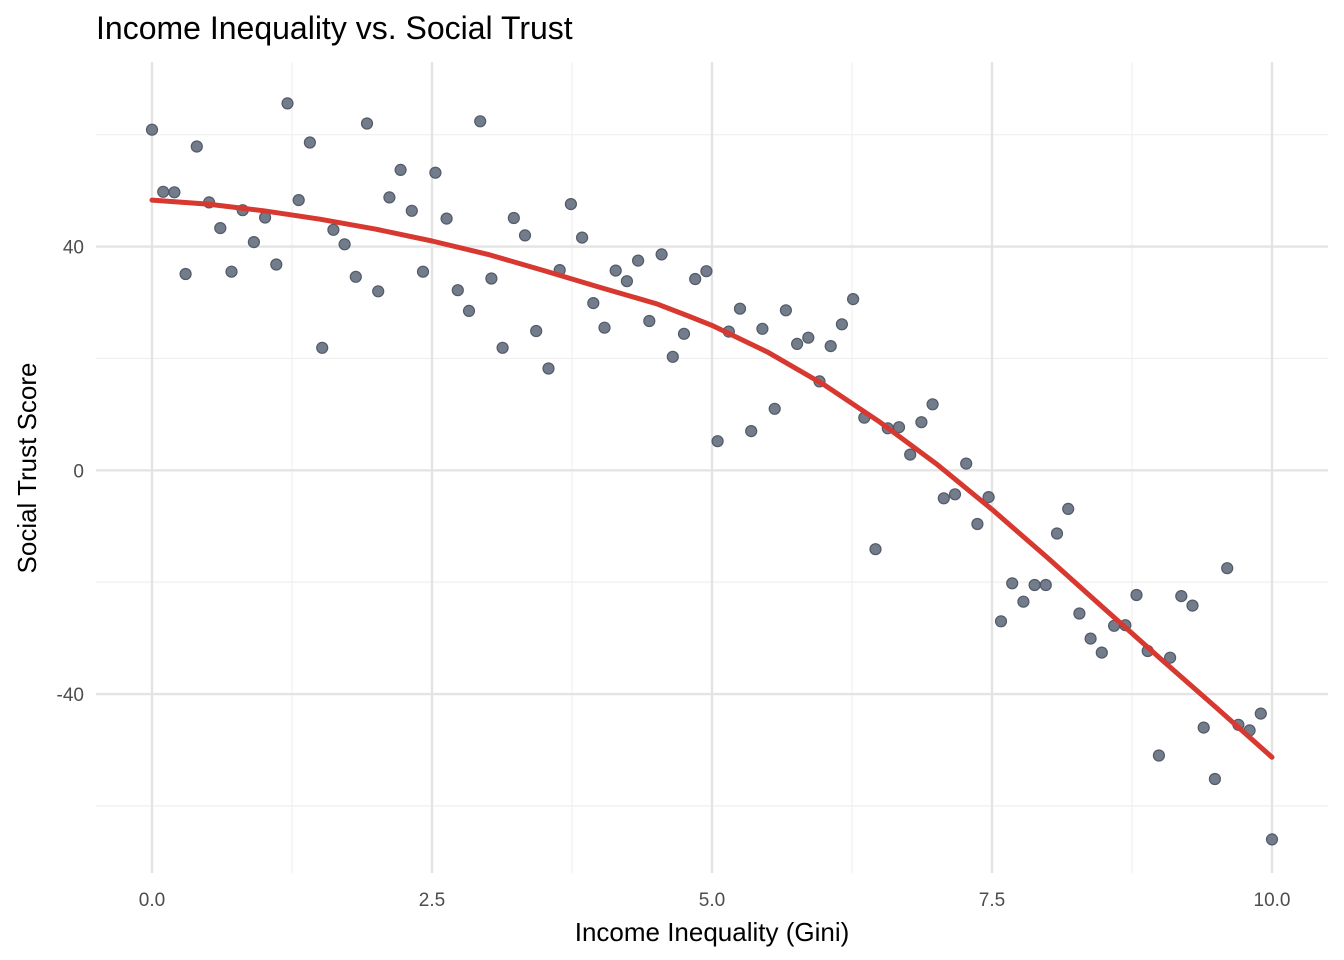 The image size is (1344, 960). What do you see at coordinates (70, 695) in the screenshot?
I see `y-tick-label: -40` at bounding box center [70, 695].